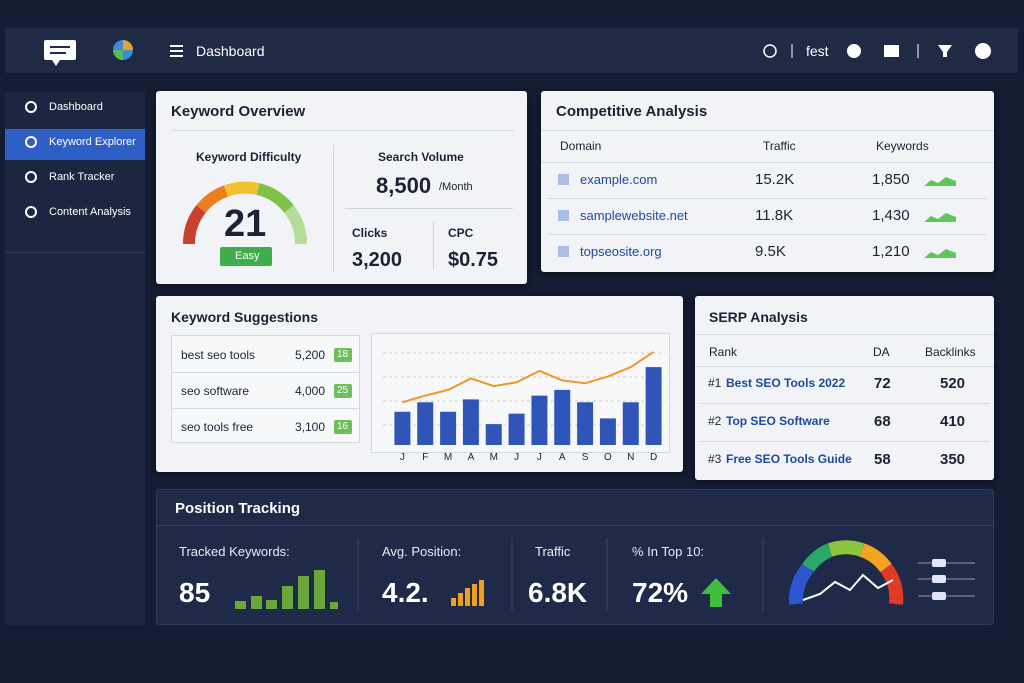 This screenshot has height=683, width=1024. I want to click on suggestions-table, so click(265, 389).